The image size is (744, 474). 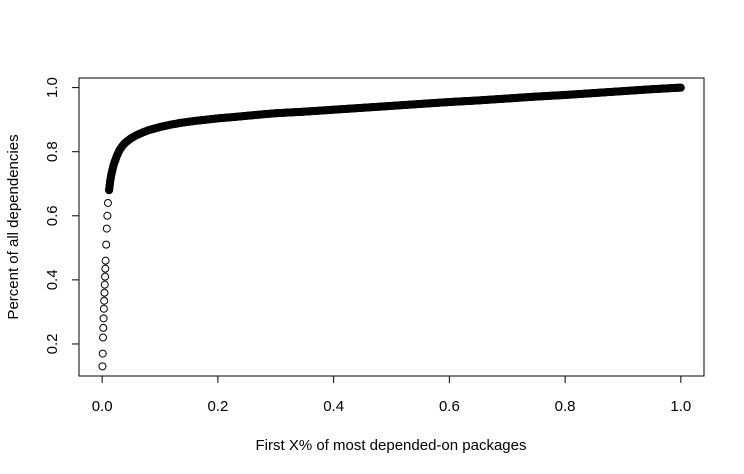 I want to click on x-tick-label: 0.6, so click(x=449, y=406).